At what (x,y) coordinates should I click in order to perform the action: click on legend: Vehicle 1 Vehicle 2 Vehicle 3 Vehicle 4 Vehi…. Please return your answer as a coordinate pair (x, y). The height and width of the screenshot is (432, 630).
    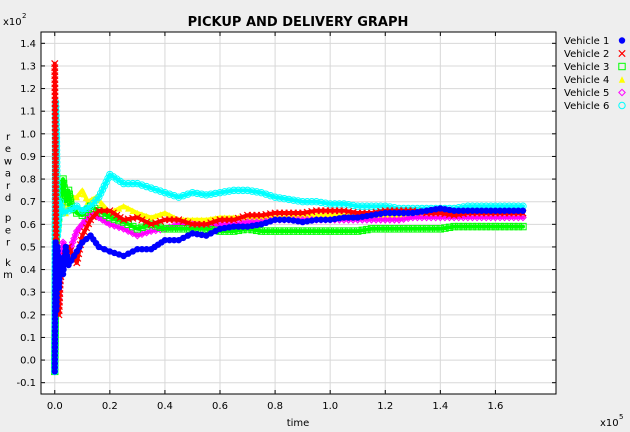
    Looking at the image, I should click on (595, 74).